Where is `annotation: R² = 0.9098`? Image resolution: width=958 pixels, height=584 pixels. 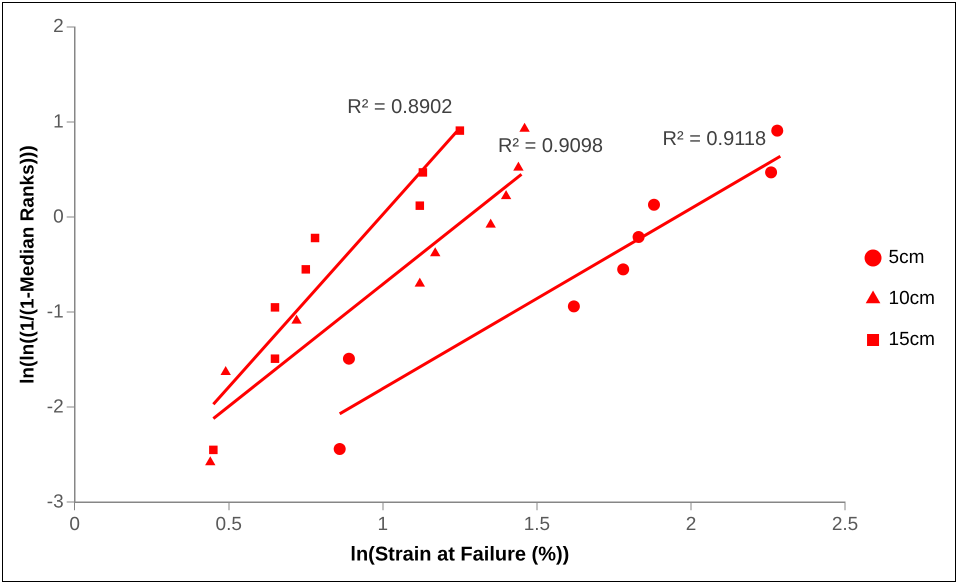 annotation: R² = 0.9098 is located at coordinates (551, 145).